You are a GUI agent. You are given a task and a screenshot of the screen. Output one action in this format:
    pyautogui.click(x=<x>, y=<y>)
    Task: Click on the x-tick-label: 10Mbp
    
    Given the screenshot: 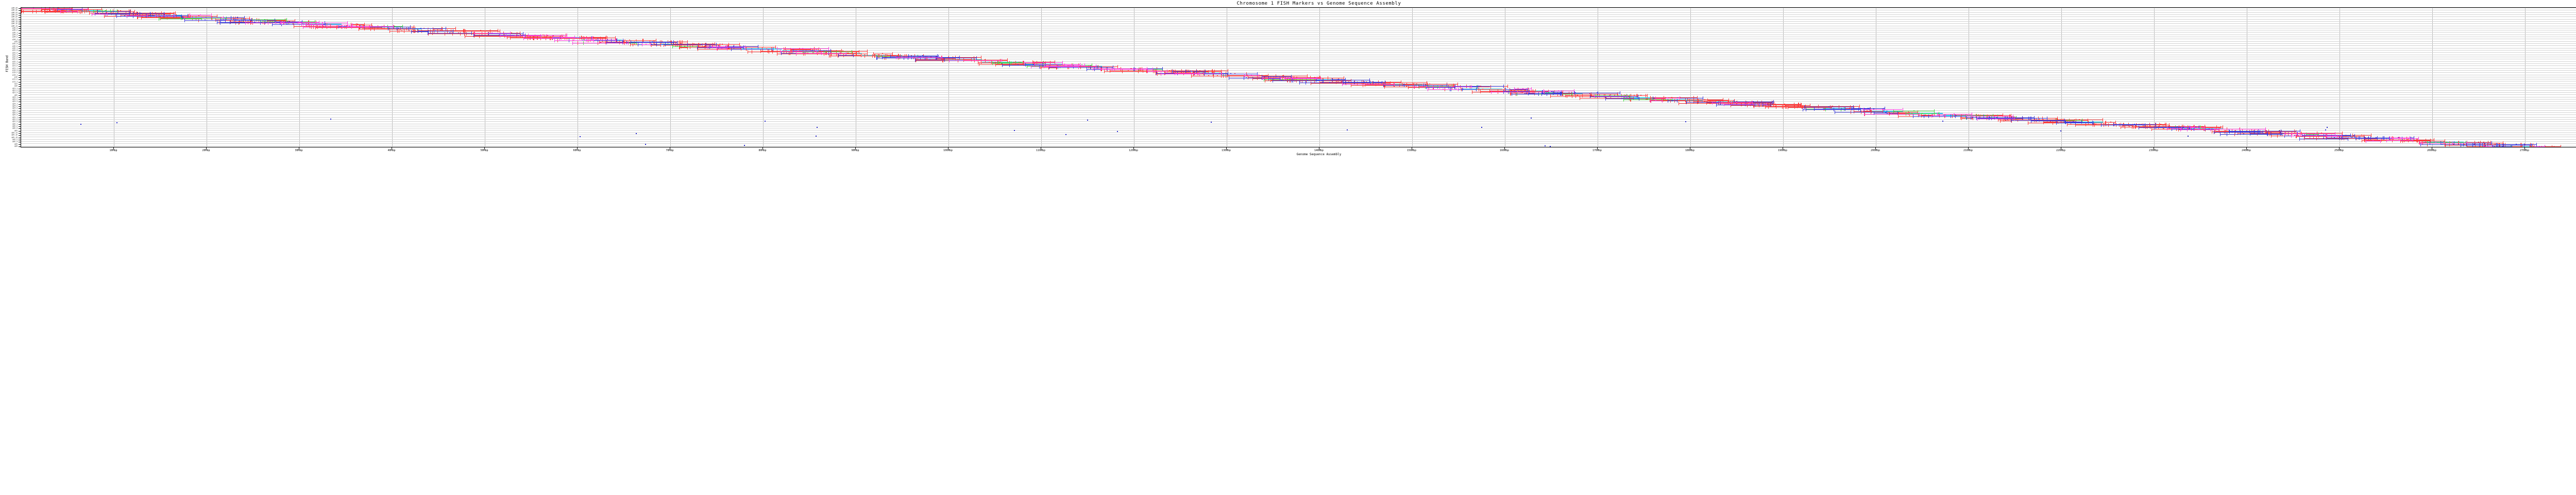 What is the action you would take?
    pyautogui.click(x=113, y=150)
    